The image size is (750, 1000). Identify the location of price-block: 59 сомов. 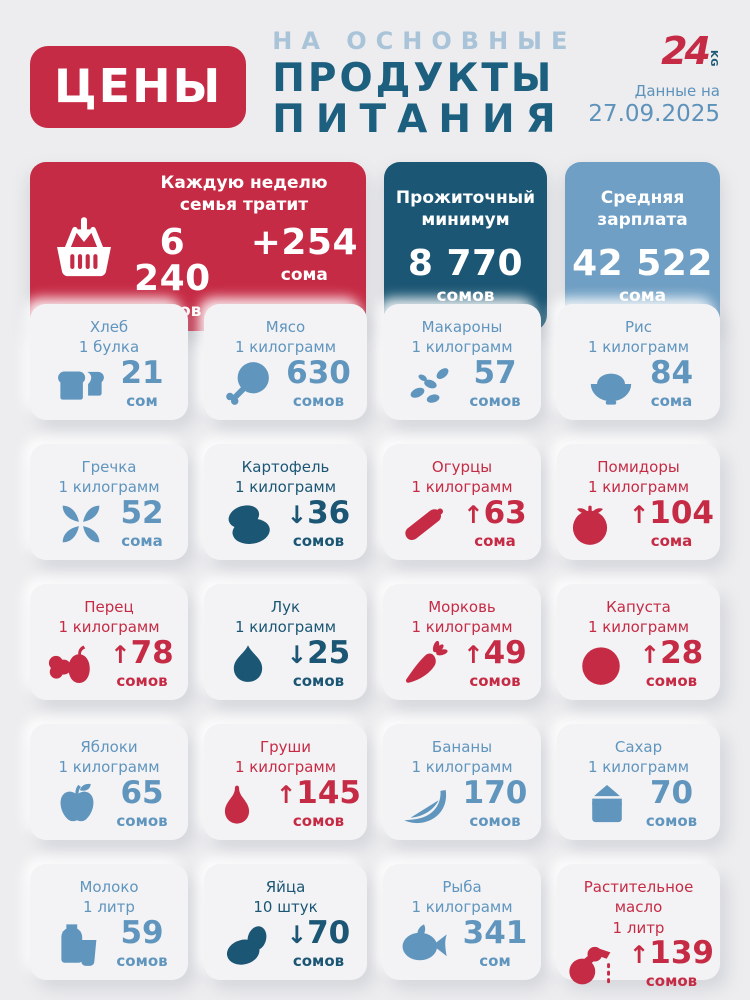
(142, 943).